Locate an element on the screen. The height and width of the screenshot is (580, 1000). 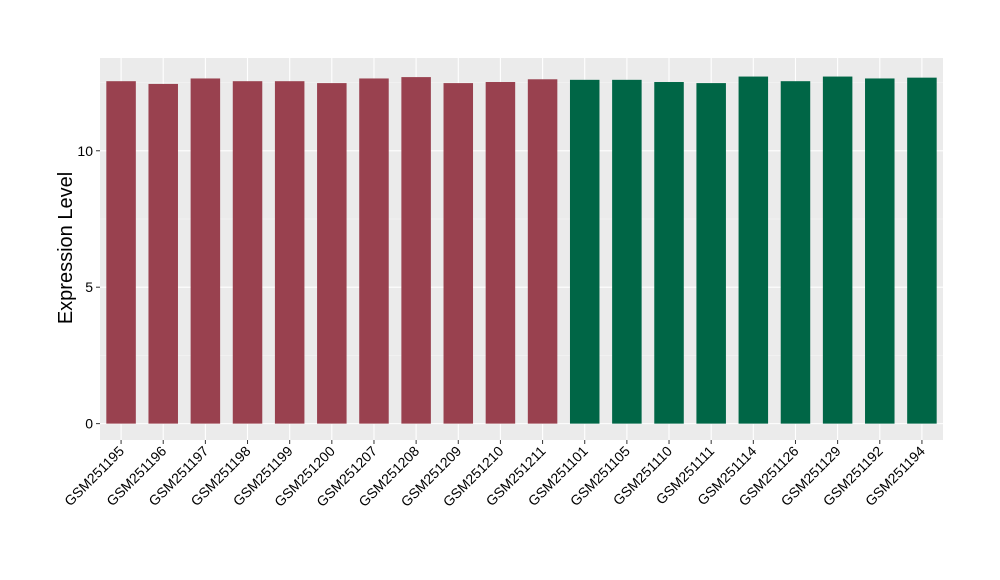
bar-GSM251211 is located at coordinates (542, 251).